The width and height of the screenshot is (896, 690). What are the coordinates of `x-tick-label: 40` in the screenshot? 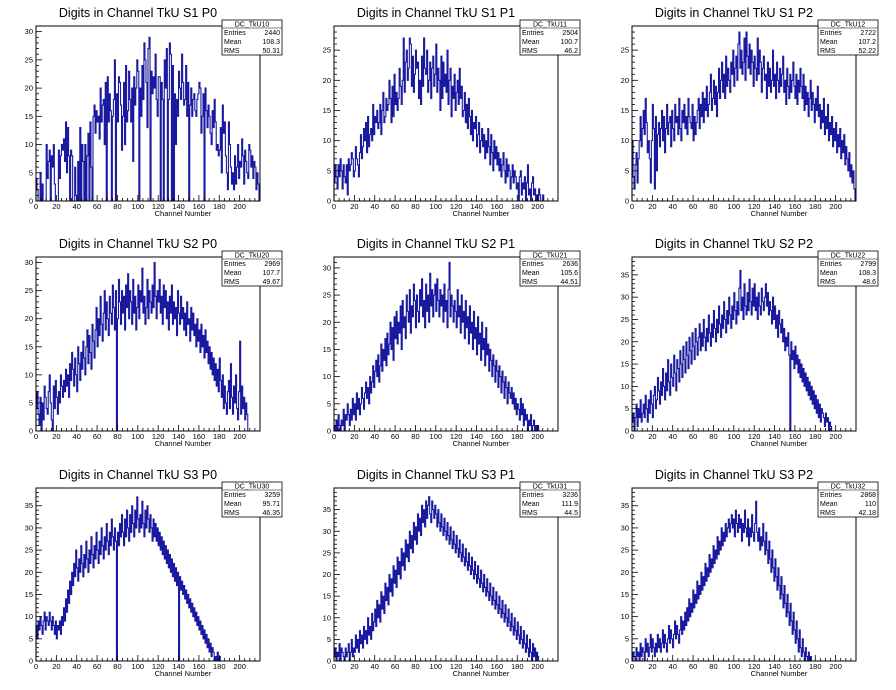 It's located at (77, 436).